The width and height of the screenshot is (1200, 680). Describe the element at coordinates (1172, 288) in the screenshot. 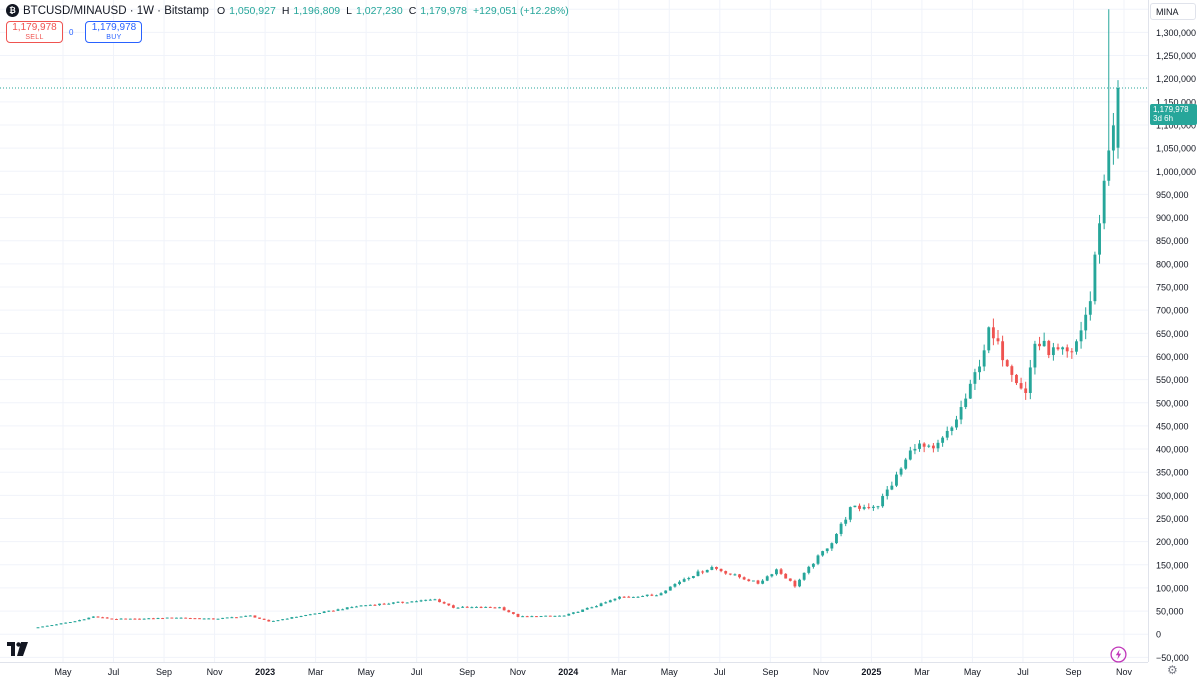

I see `price-tick-label: 750,000` at that location.